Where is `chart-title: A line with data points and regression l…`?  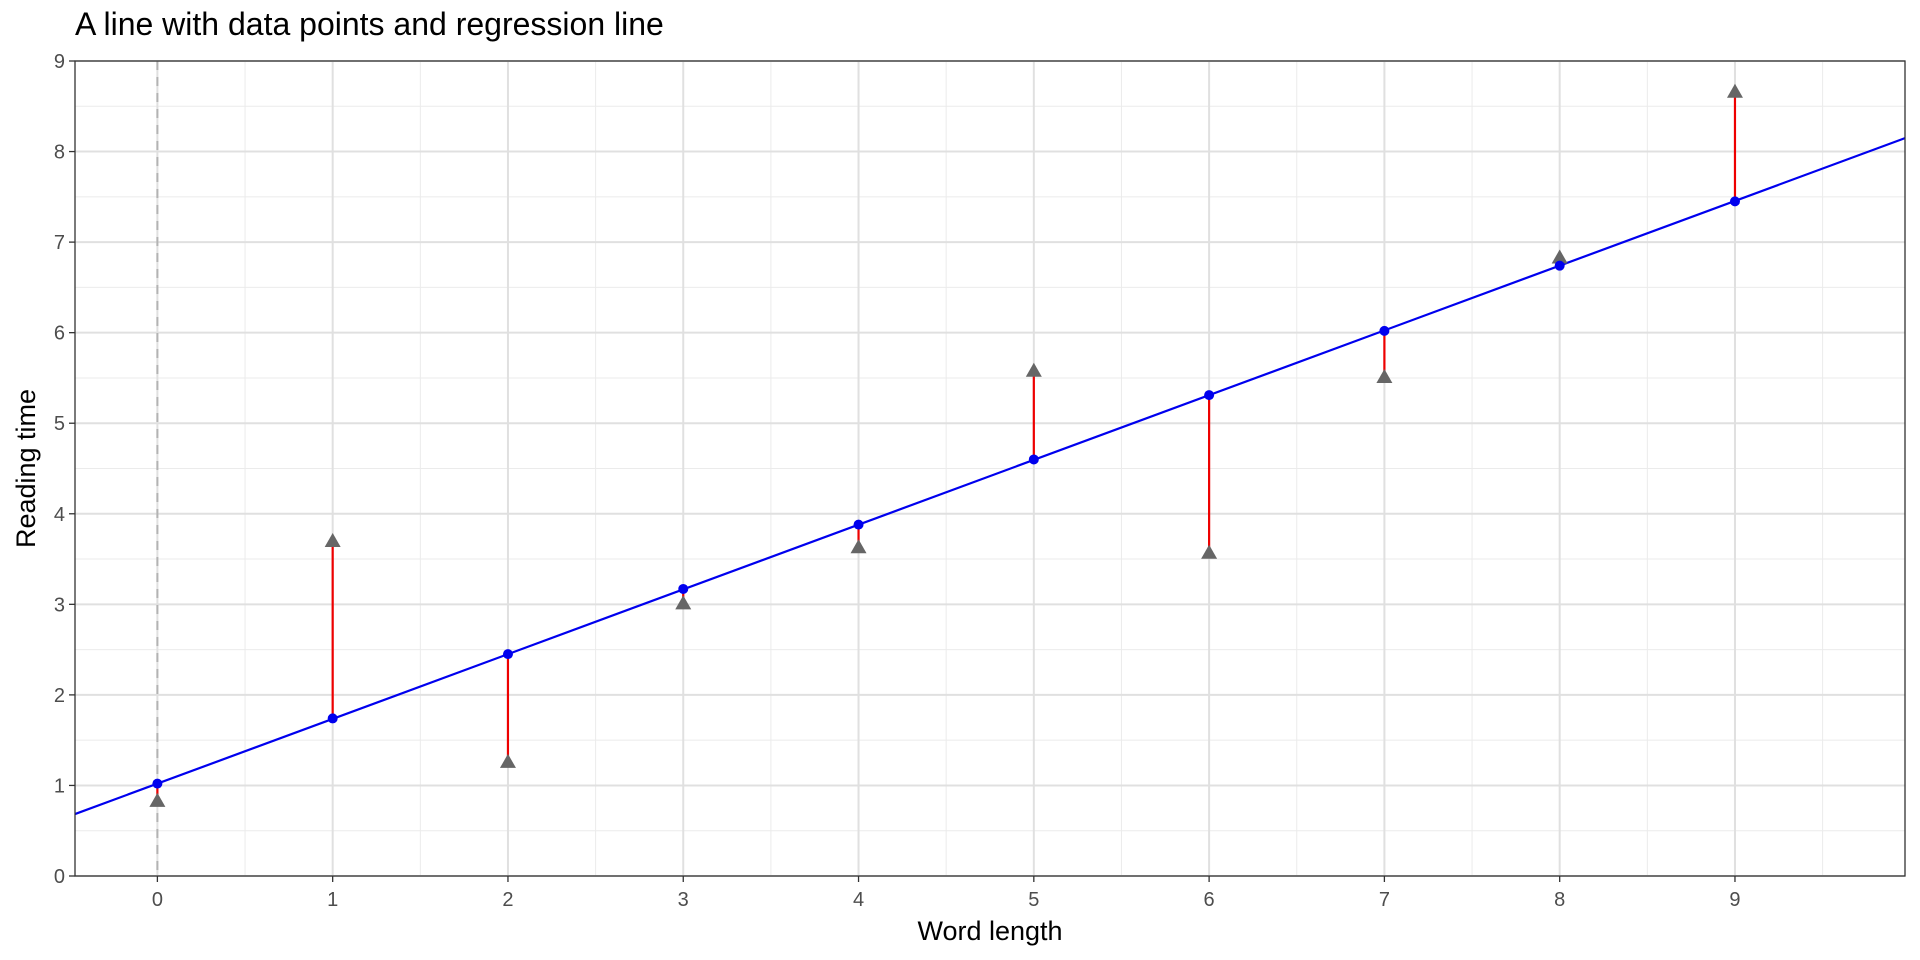
chart-title: A line with data points and regression l… is located at coordinates (369, 24).